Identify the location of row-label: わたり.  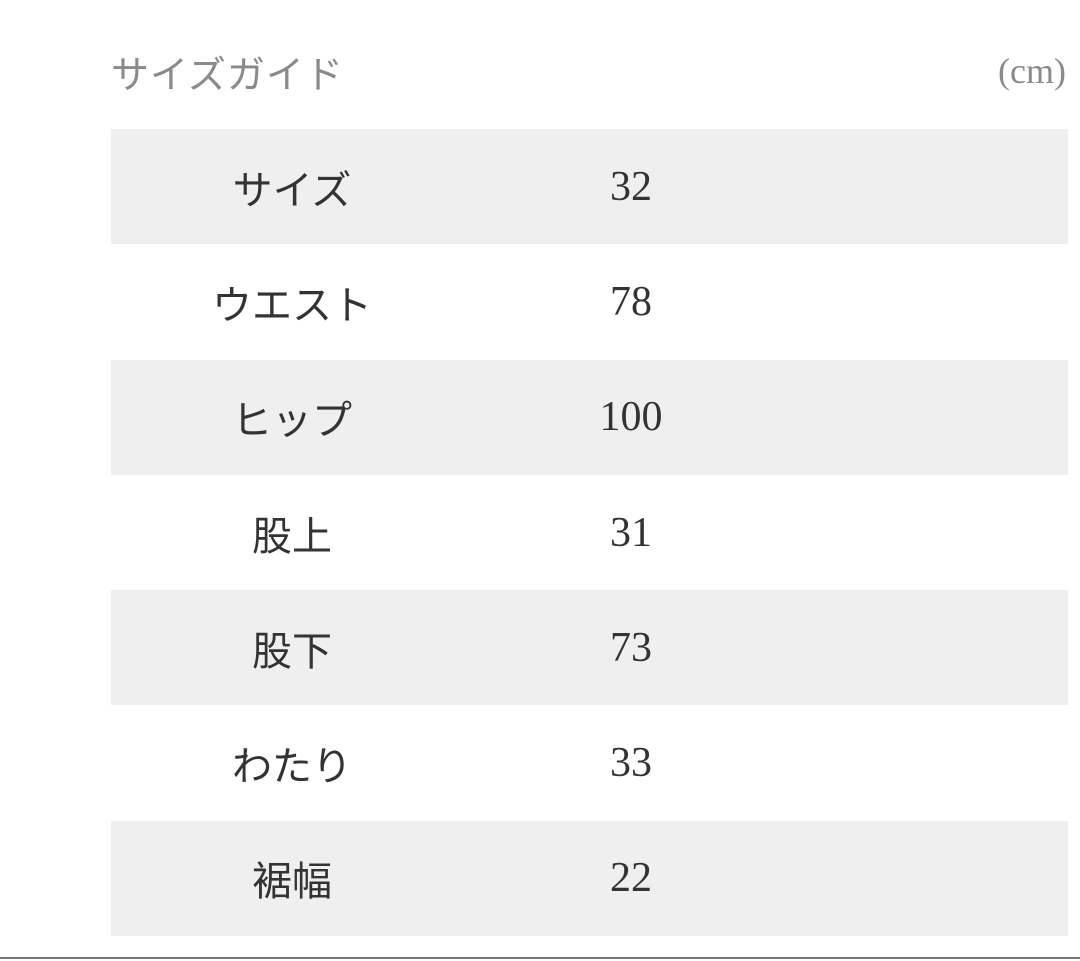
(292, 767).